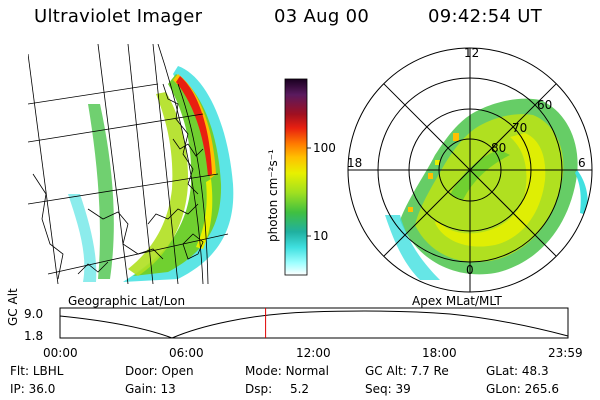  Describe the element at coordinates (545, 105) in the screenshot. I see `mlat-label-60: 60` at that location.